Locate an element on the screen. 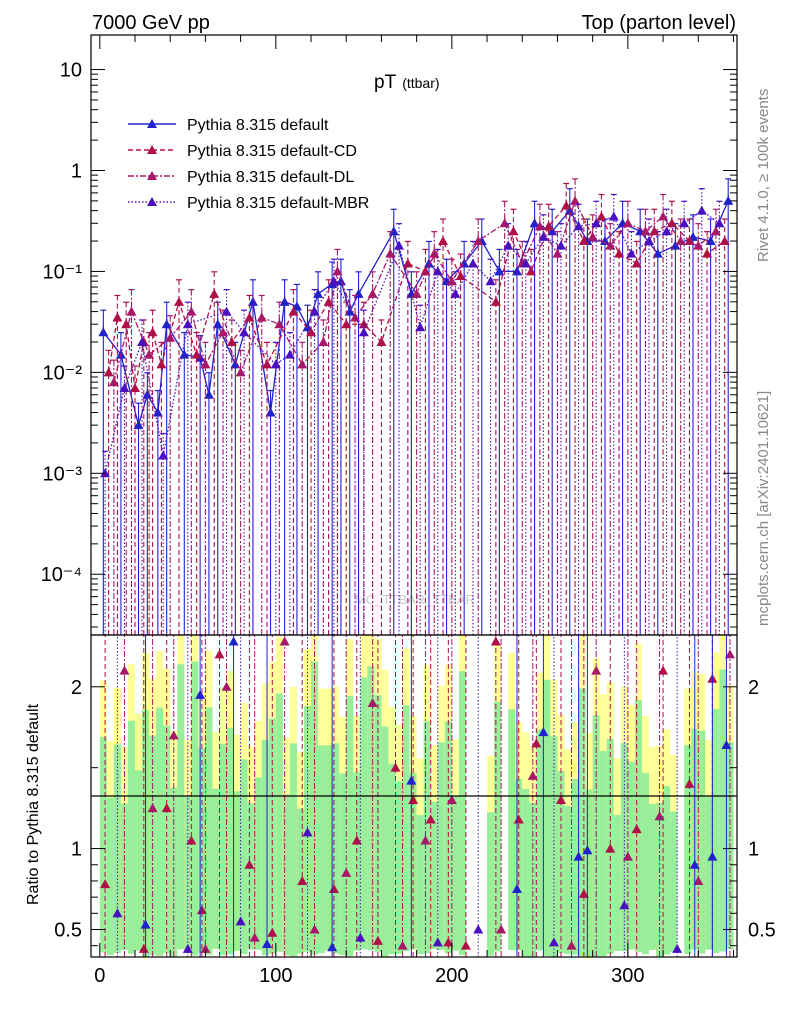 This screenshot has height=1024, width=786. ratio-ylabel: Ratio to Pythia 8.315 default is located at coordinates (33, 804).